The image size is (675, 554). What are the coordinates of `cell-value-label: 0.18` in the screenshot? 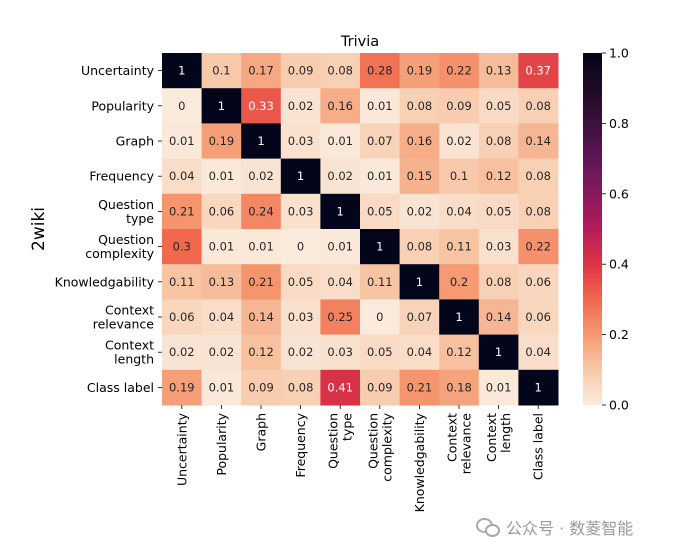 It's located at (459, 387).